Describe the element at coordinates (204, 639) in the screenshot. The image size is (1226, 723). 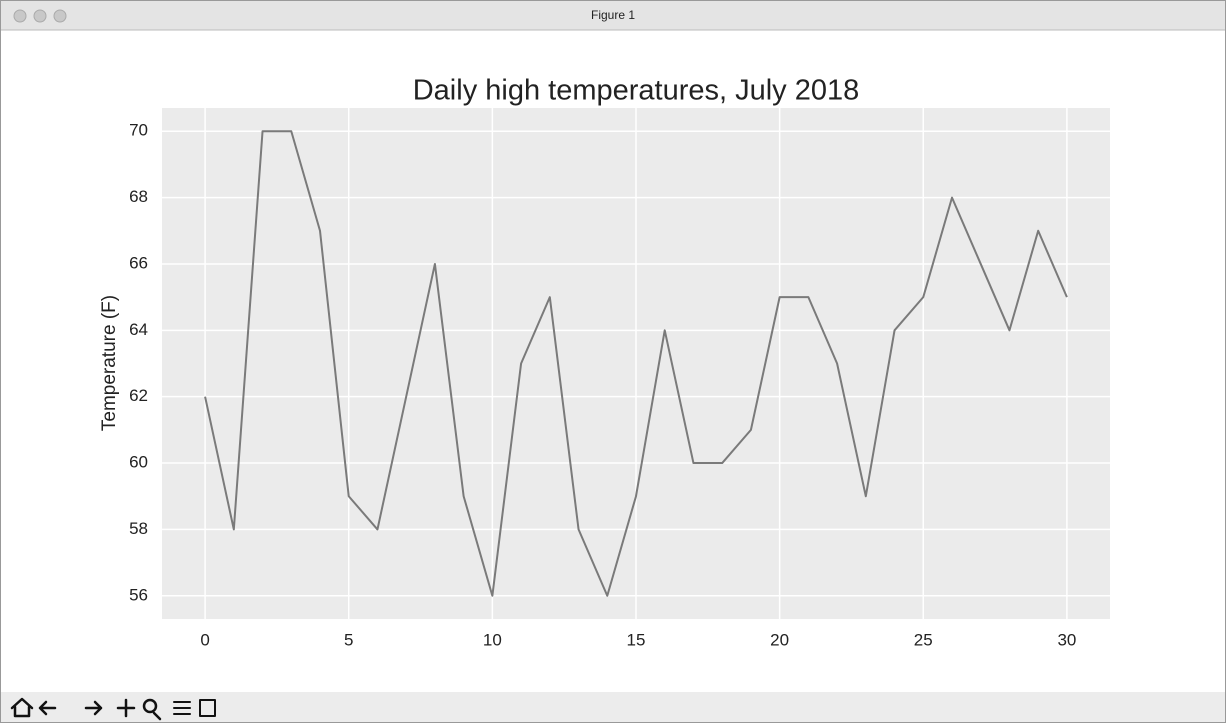
I see `x-tick-label: 0` at that location.